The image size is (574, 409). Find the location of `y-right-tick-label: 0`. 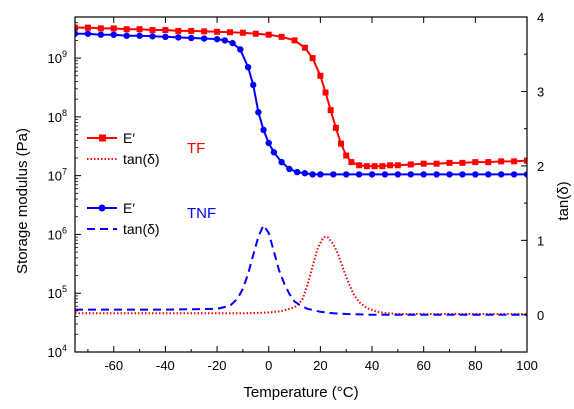

y-right-tick-label: 0 is located at coordinates (540, 315).